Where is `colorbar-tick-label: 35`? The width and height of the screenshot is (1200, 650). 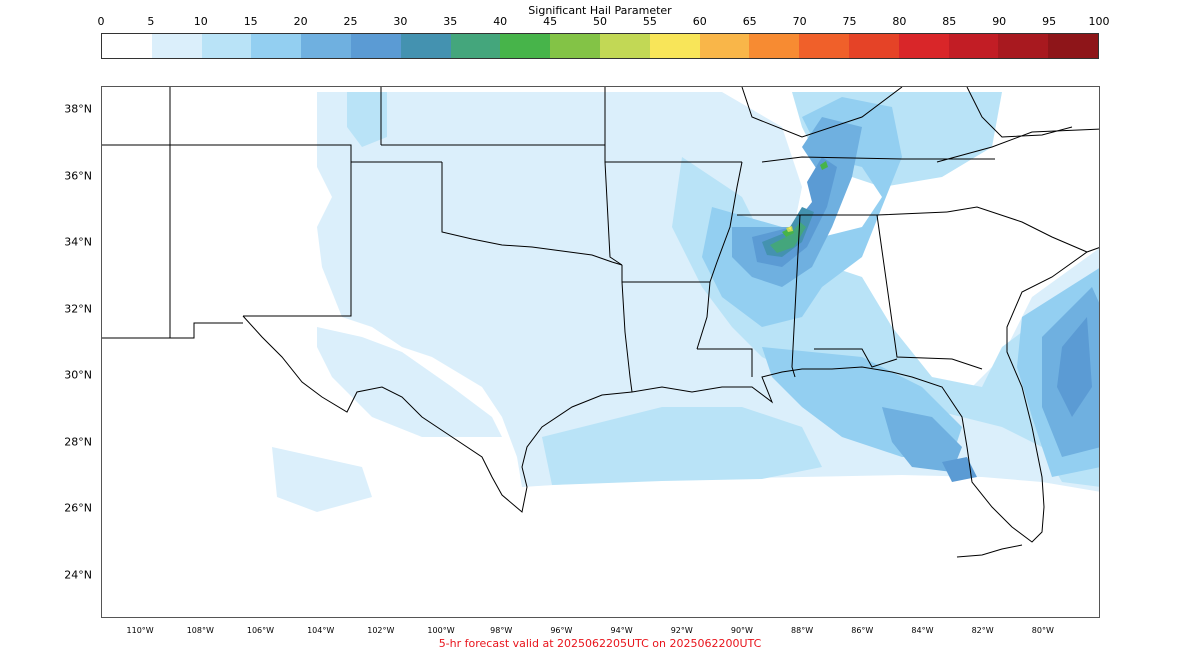 colorbar-tick-label: 35 is located at coordinates (450, 21).